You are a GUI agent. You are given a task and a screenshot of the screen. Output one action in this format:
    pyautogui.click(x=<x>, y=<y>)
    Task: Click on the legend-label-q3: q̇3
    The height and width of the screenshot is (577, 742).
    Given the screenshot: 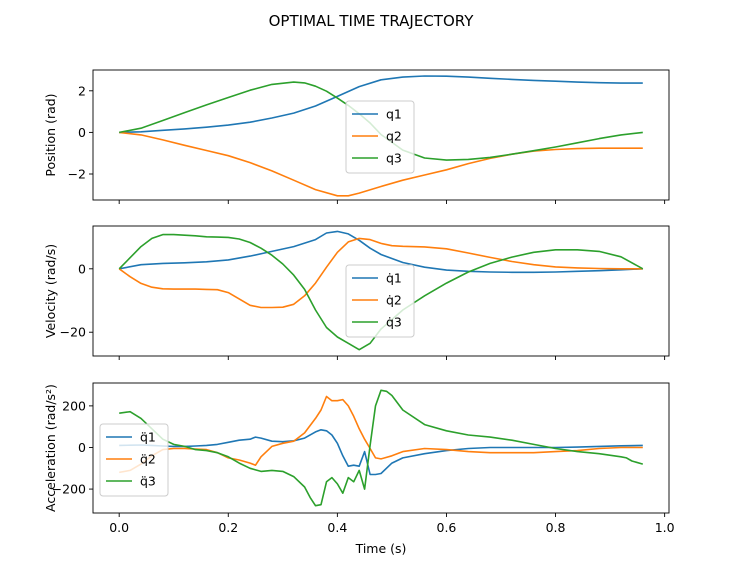 What is the action you would take?
    pyautogui.click(x=394, y=322)
    